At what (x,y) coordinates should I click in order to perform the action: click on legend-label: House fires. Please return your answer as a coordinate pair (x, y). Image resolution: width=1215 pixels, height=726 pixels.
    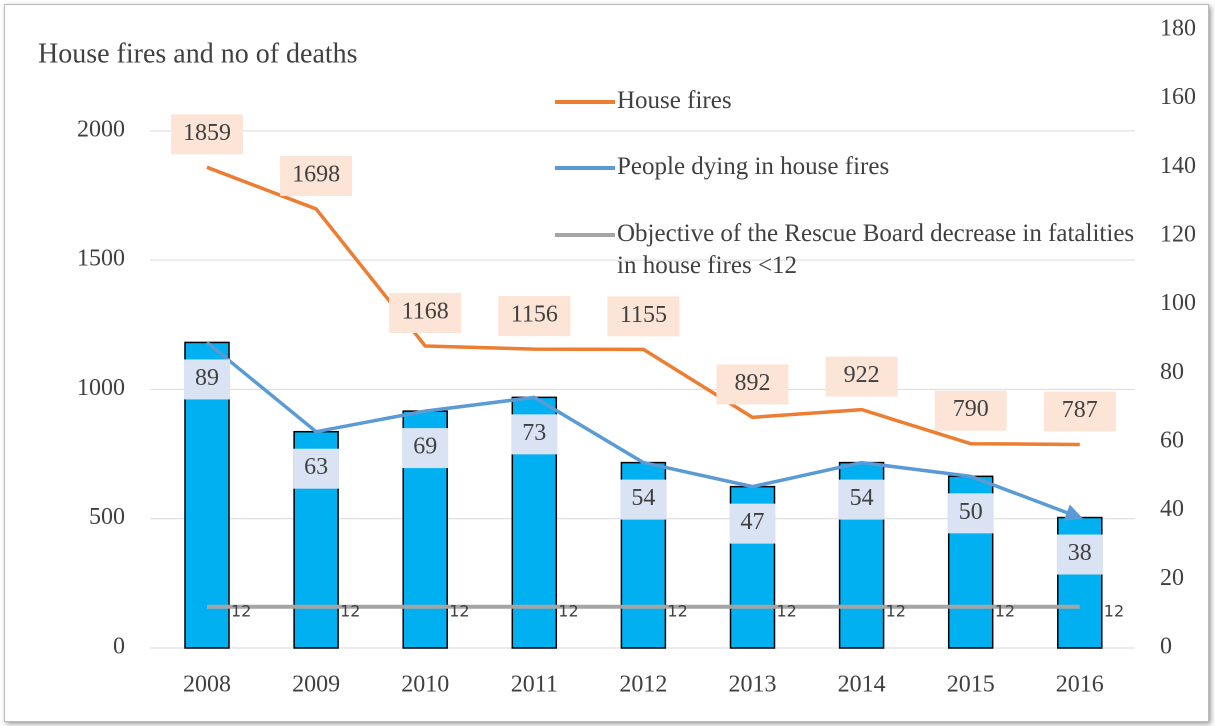
    Looking at the image, I should click on (674, 100).